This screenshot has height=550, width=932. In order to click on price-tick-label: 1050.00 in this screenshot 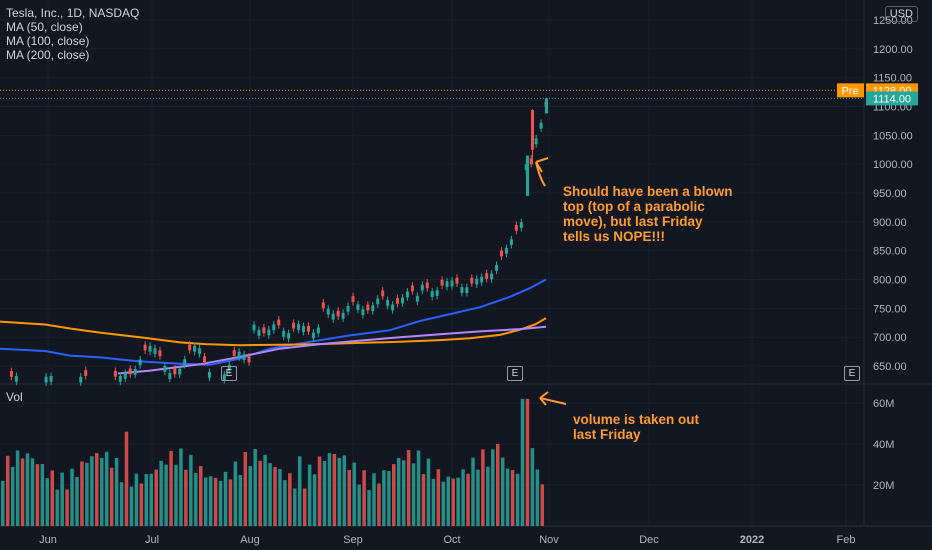, I will do `click(893, 136)`.